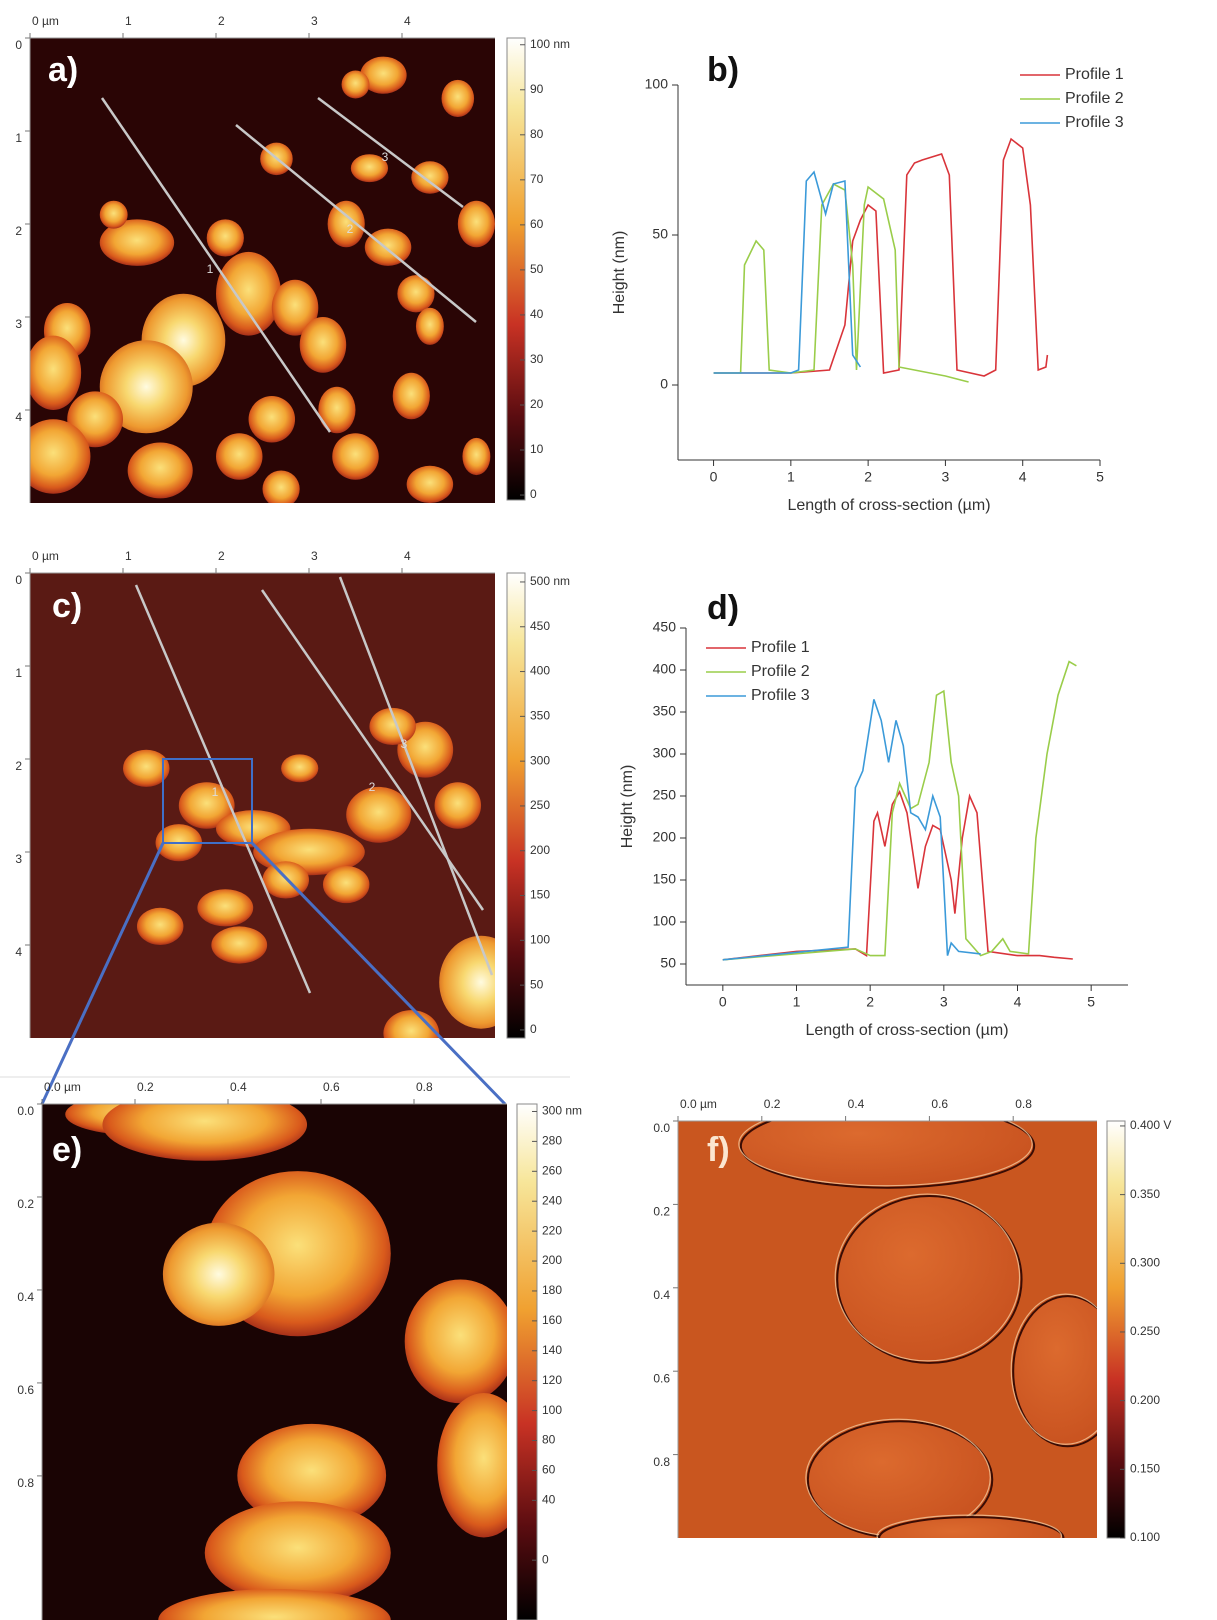 This screenshot has width=1217, height=1620. What do you see at coordinates (665, 879) in the screenshot?
I see `y-tick-label: 150` at bounding box center [665, 879].